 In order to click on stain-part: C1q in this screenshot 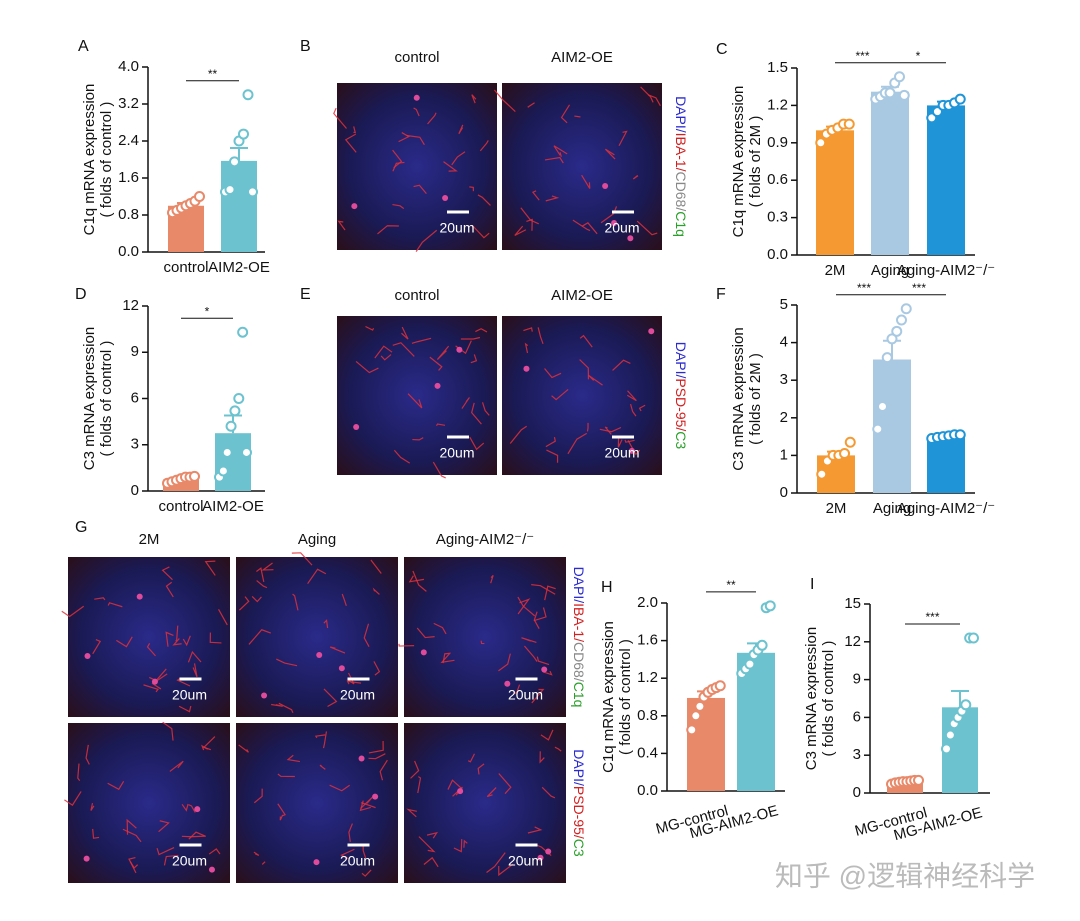, I will do `click(681, 224)`.